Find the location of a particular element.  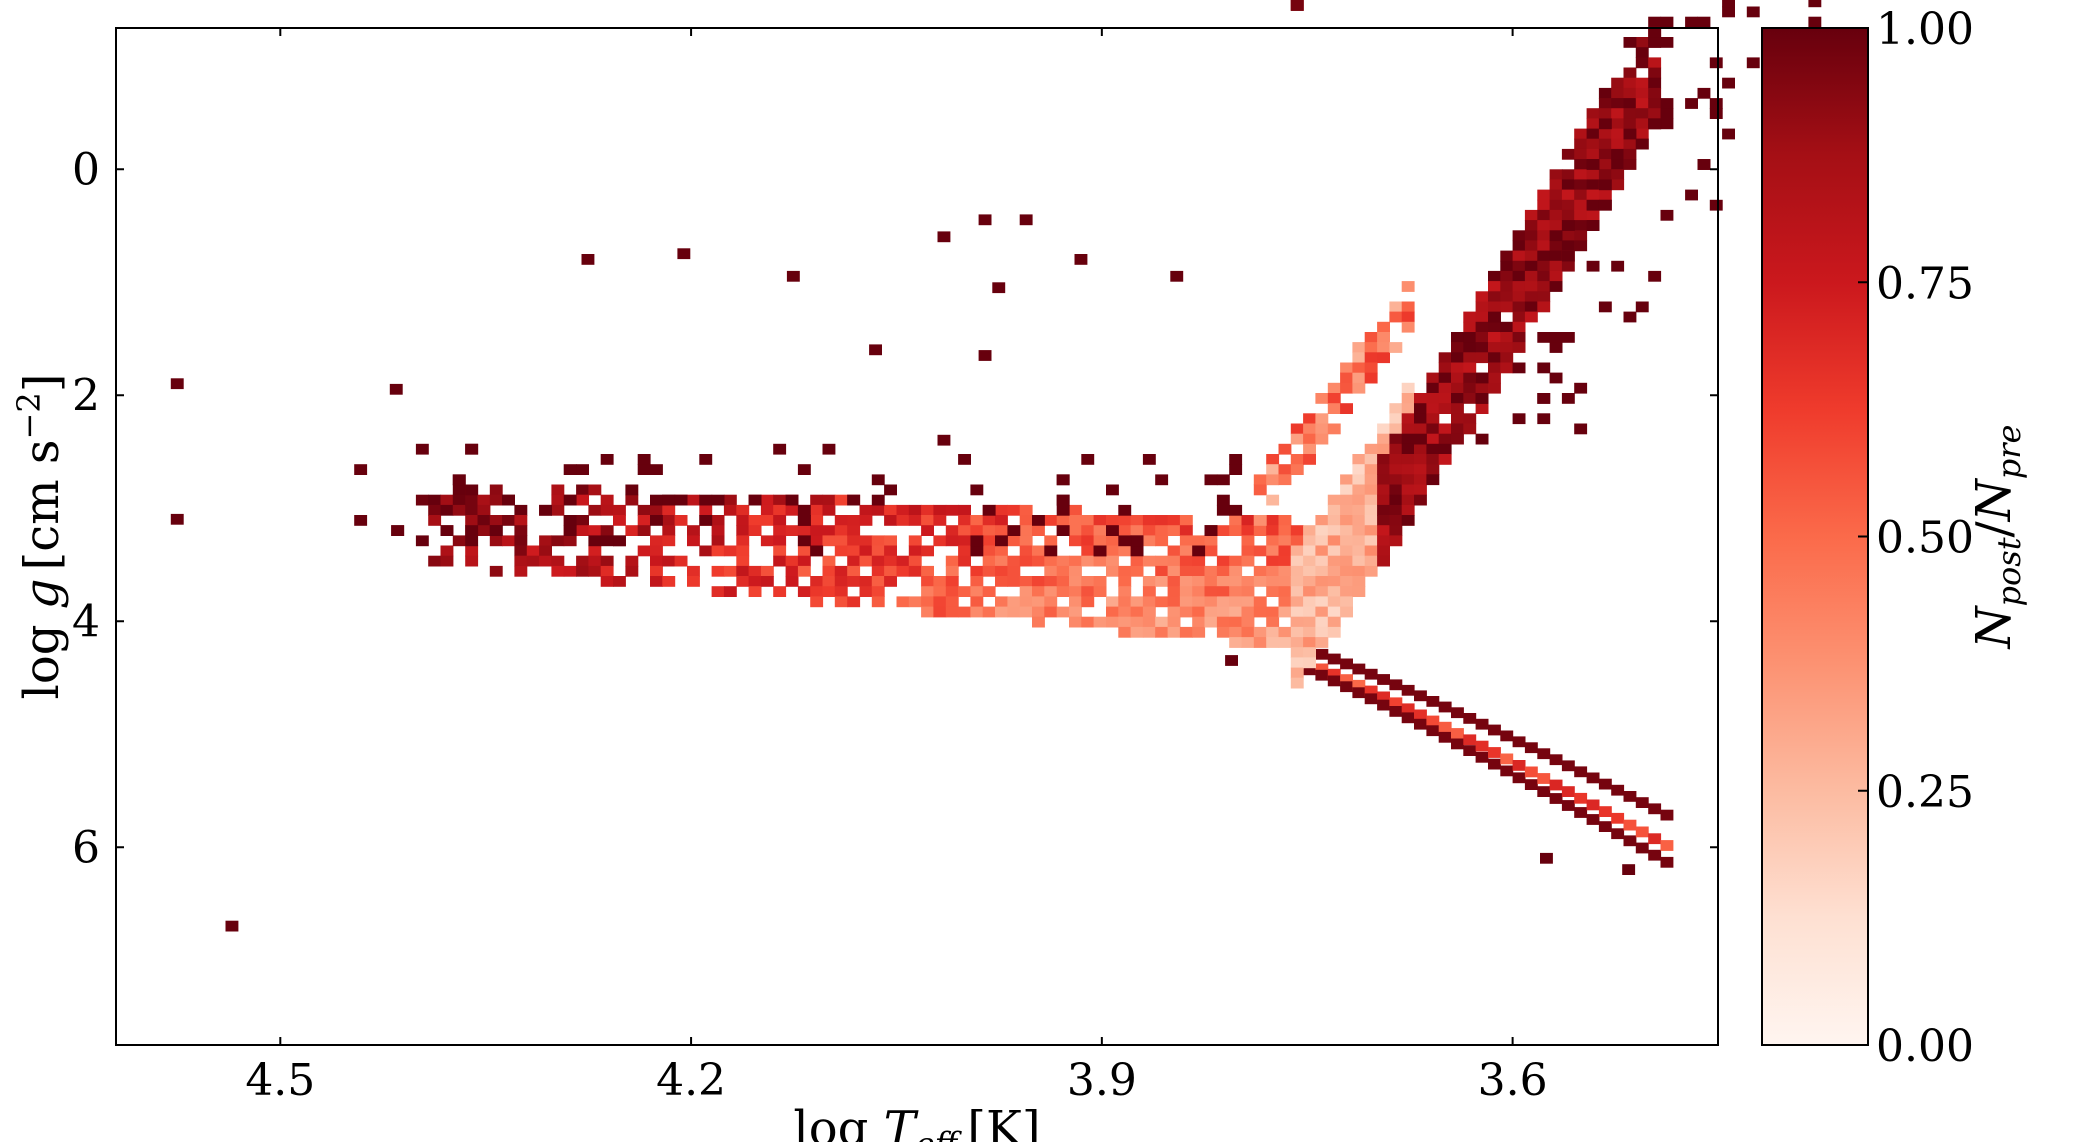

y-axis-label: log g[cm s−2] is located at coordinates (40, 537).